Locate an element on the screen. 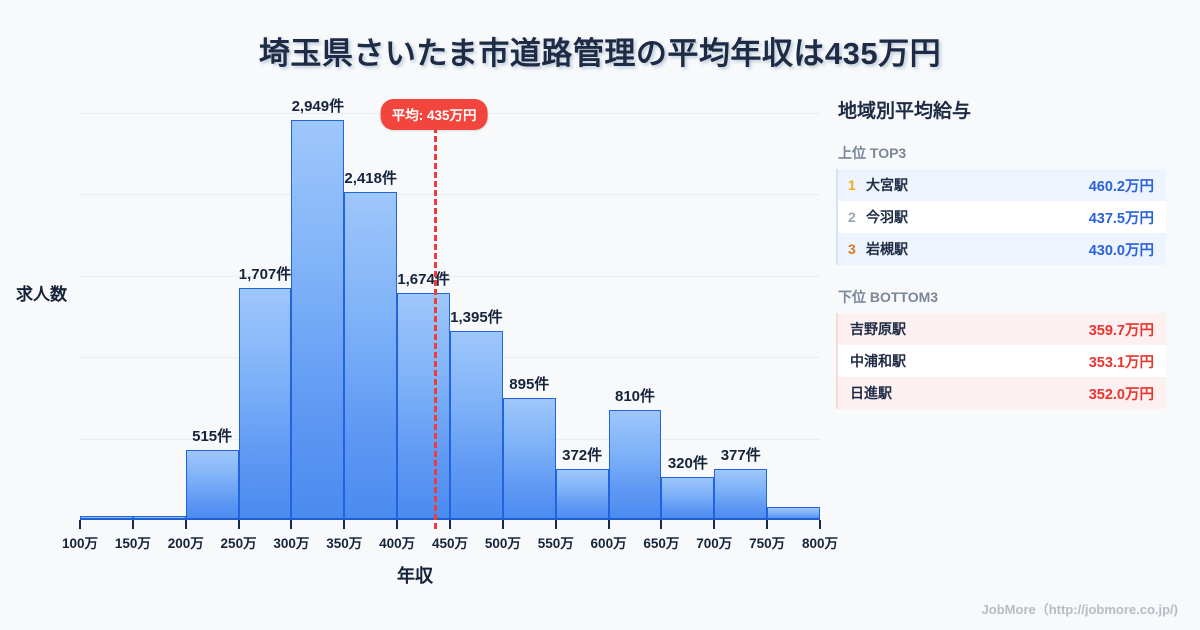  bar-value-label: 377件 is located at coordinates (740, 455).